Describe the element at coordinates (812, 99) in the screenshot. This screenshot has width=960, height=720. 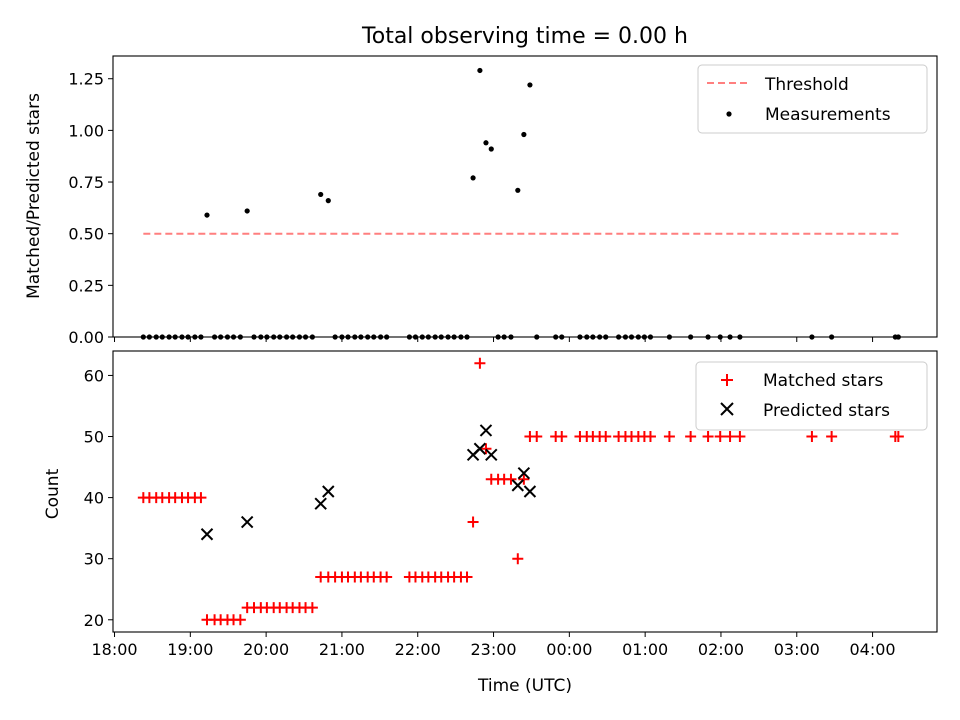
I see `top-legend: Threshold Measurements` at that location.